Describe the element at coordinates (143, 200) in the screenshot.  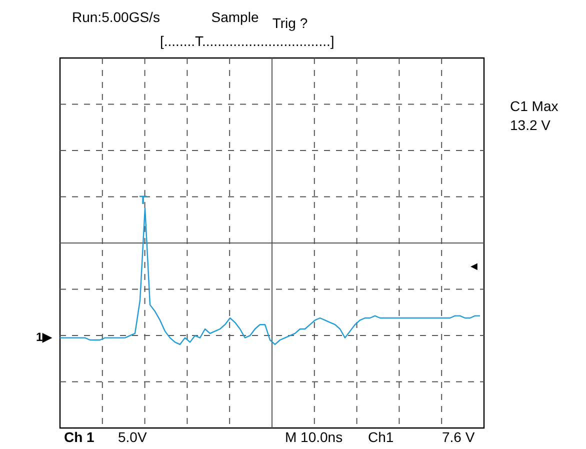
I see `text: T` at that location.